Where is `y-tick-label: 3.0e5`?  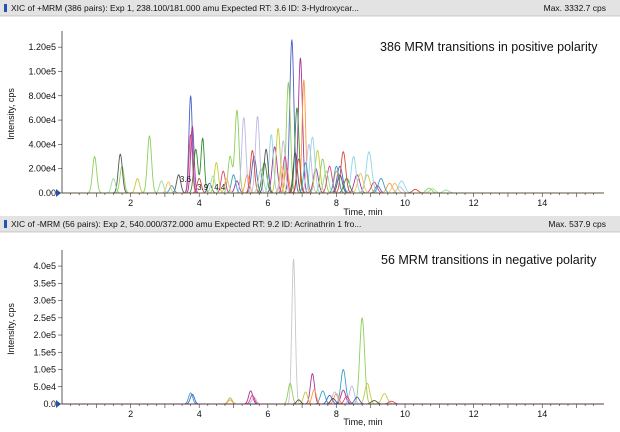
y-tick-label: 3.0e5 is located at coordinates (44, 301).